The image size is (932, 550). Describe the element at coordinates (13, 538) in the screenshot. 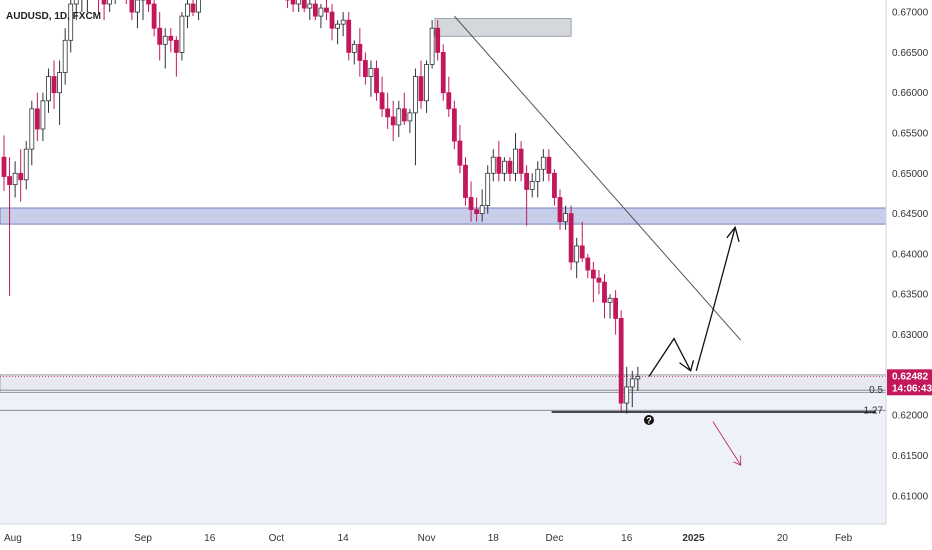

I see `time-tick-label: Aug` at that location.